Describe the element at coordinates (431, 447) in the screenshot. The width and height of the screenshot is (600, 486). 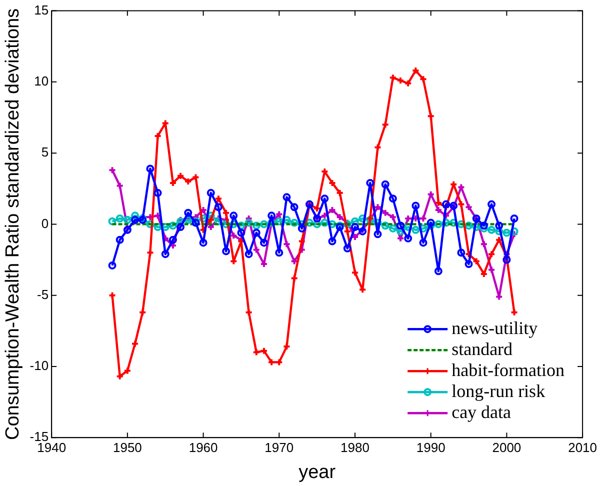
I see `x-tick-label: 1990` at that location.